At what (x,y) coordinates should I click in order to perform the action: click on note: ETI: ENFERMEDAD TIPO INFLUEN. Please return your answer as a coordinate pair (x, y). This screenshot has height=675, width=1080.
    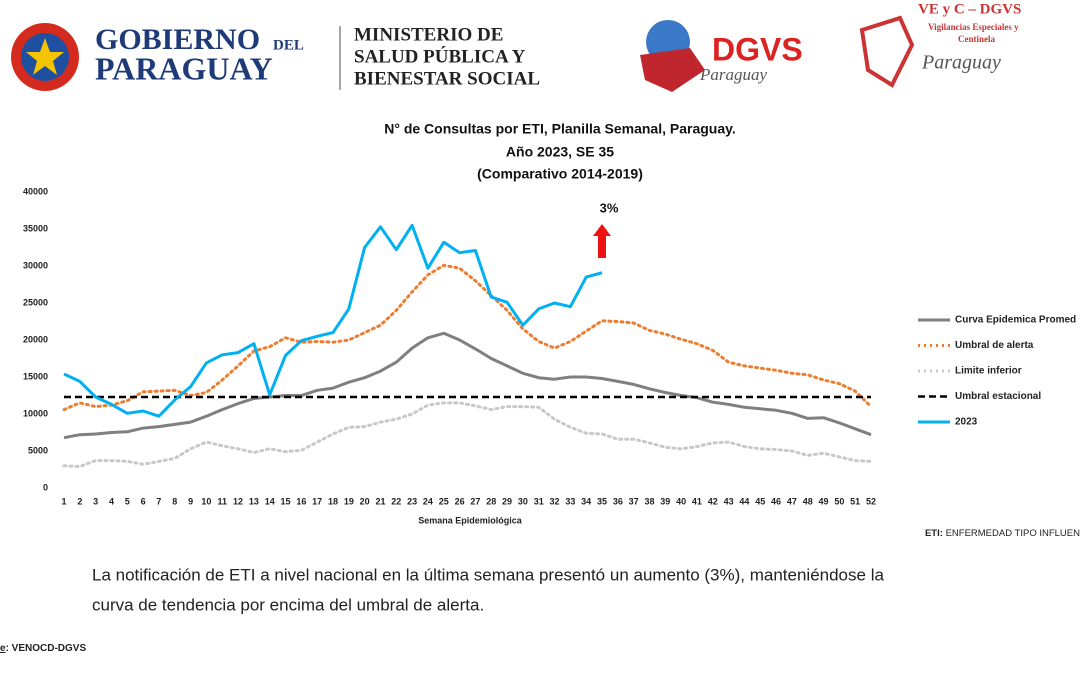
    Looking at the image, I should click on (1002, 533).